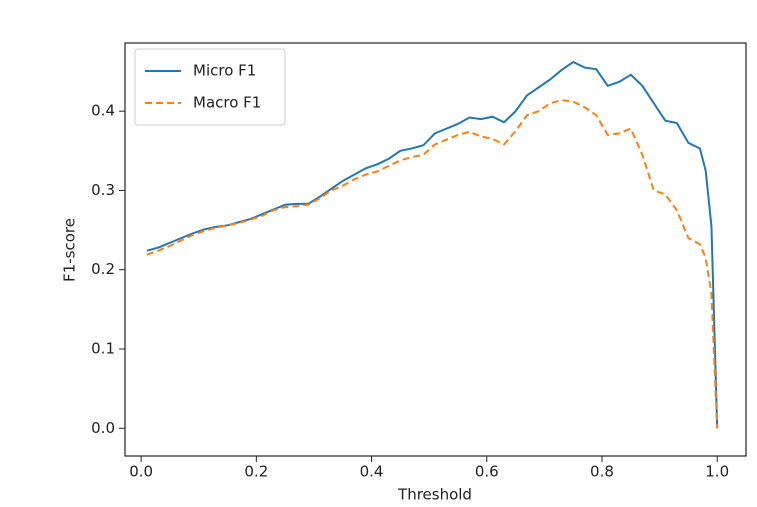  What do you see at coordinates (103, 190) in the screenshot?
I see `y-tick-label: 0.3` at bounding box center [103, 190].